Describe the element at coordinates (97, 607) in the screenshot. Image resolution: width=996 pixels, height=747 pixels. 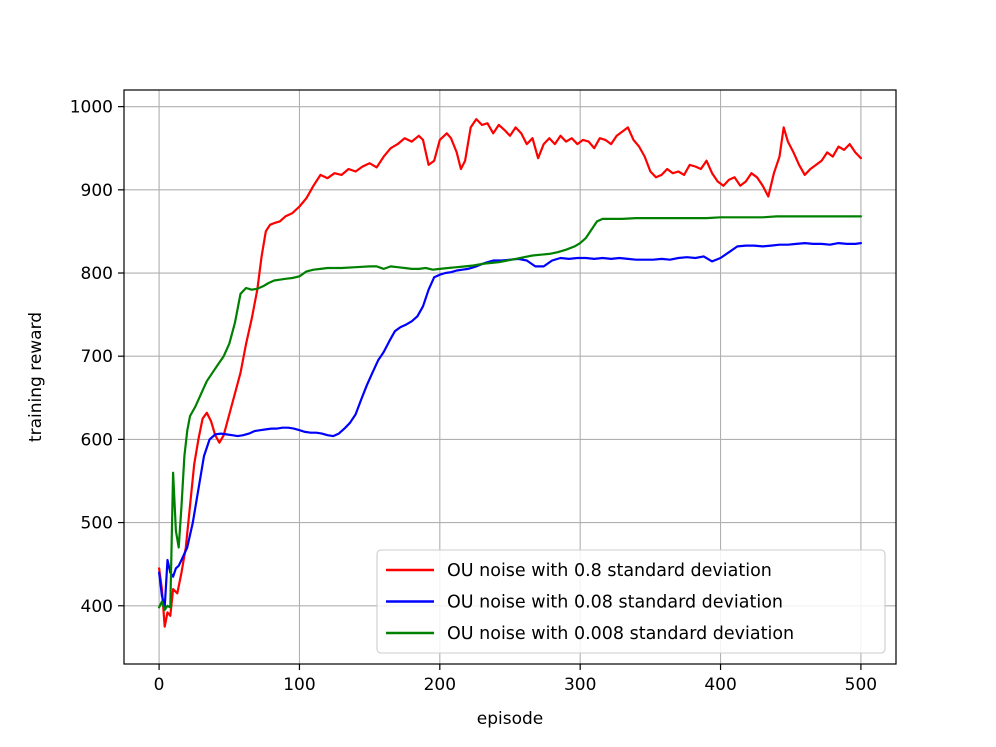
I see `y-tick-label: 400` at that location.